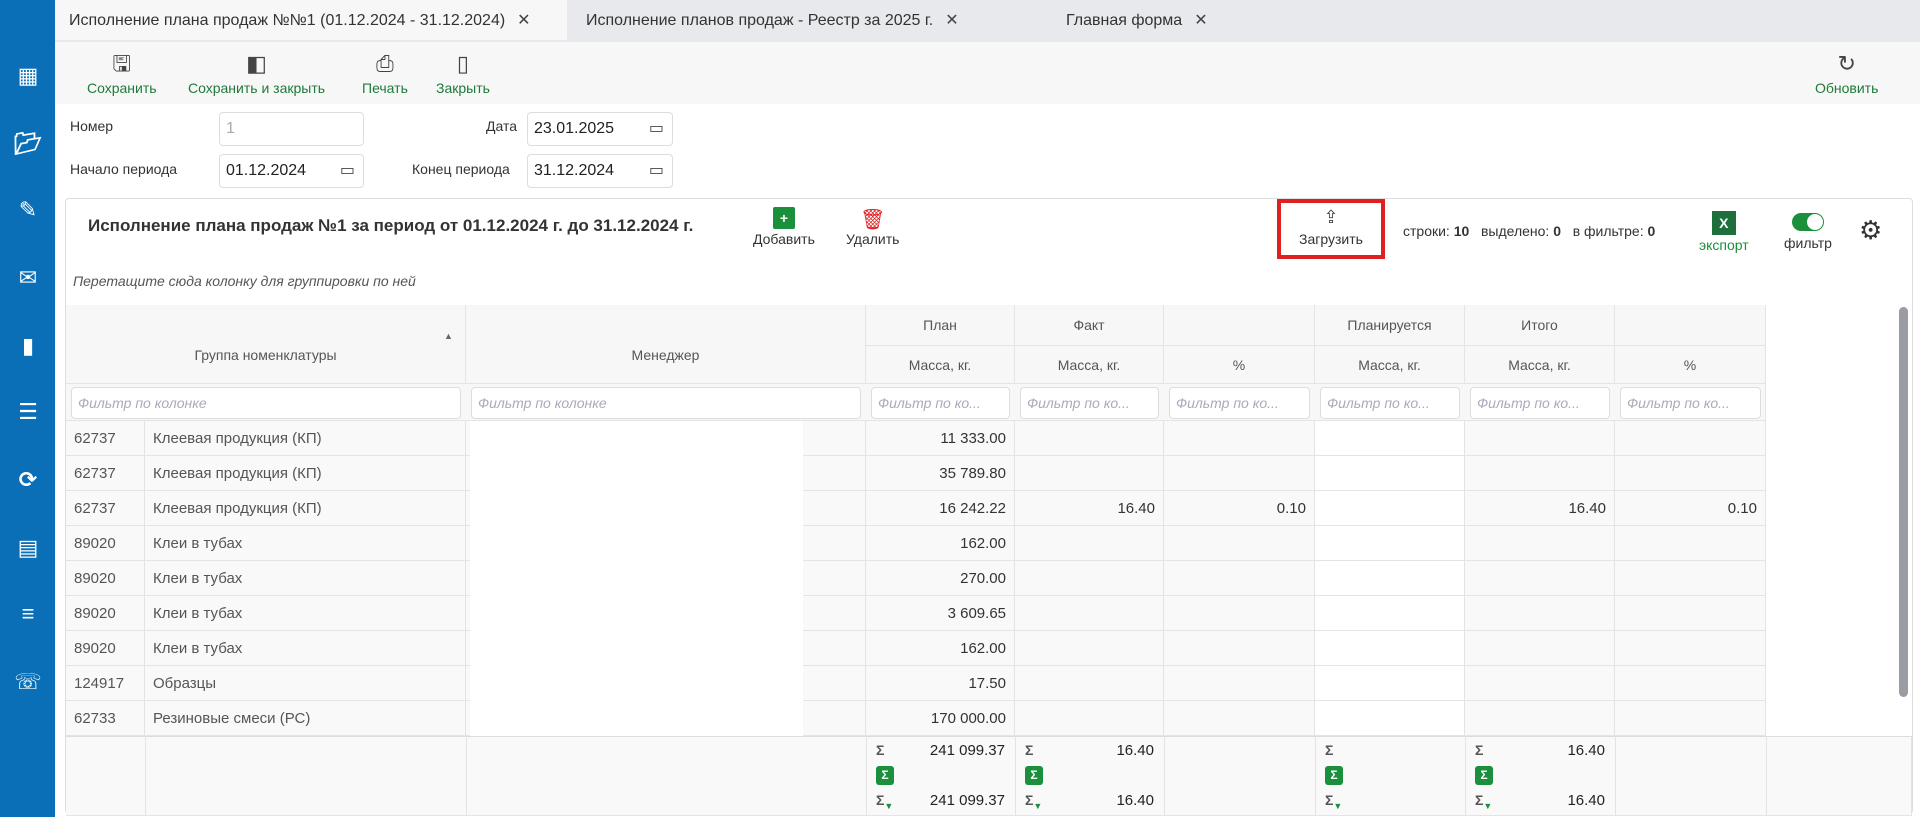  What do you see at coordinates (28, 613) in the screenshot?
I see `checklist-icon: ≡` at bounding box center [28, 613].